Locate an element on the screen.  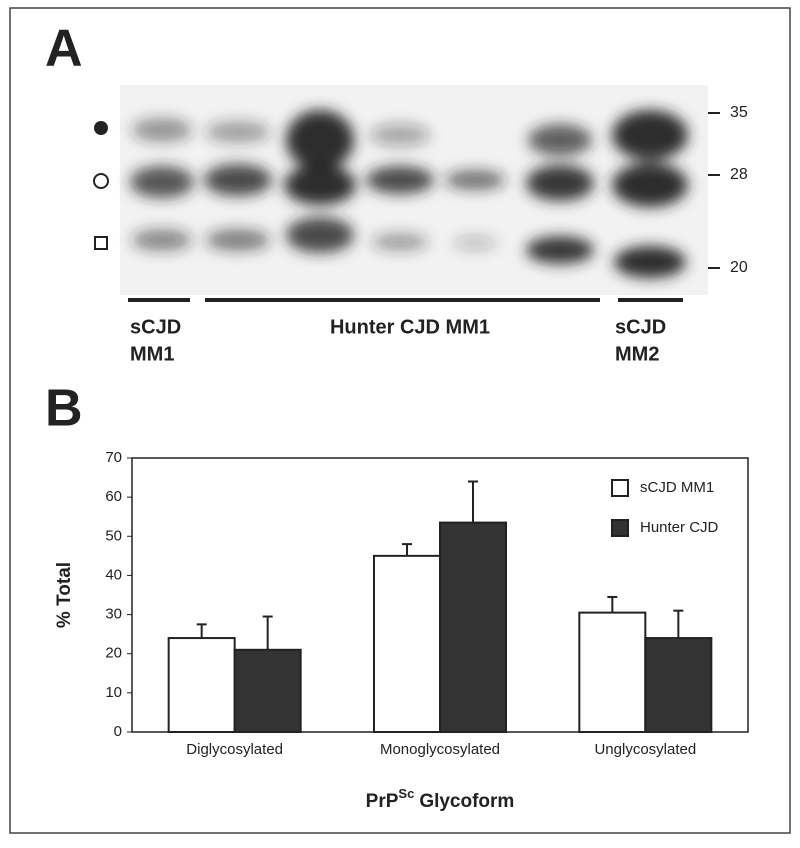
monoglycosylated-symbol is located at coordinates (101, 181).